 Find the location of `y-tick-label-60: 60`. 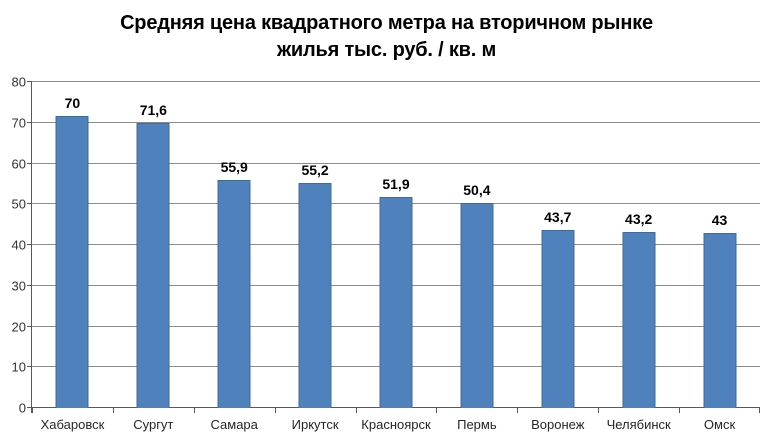

y-tick-label-60: 60 is located at coordinates (18, 163).